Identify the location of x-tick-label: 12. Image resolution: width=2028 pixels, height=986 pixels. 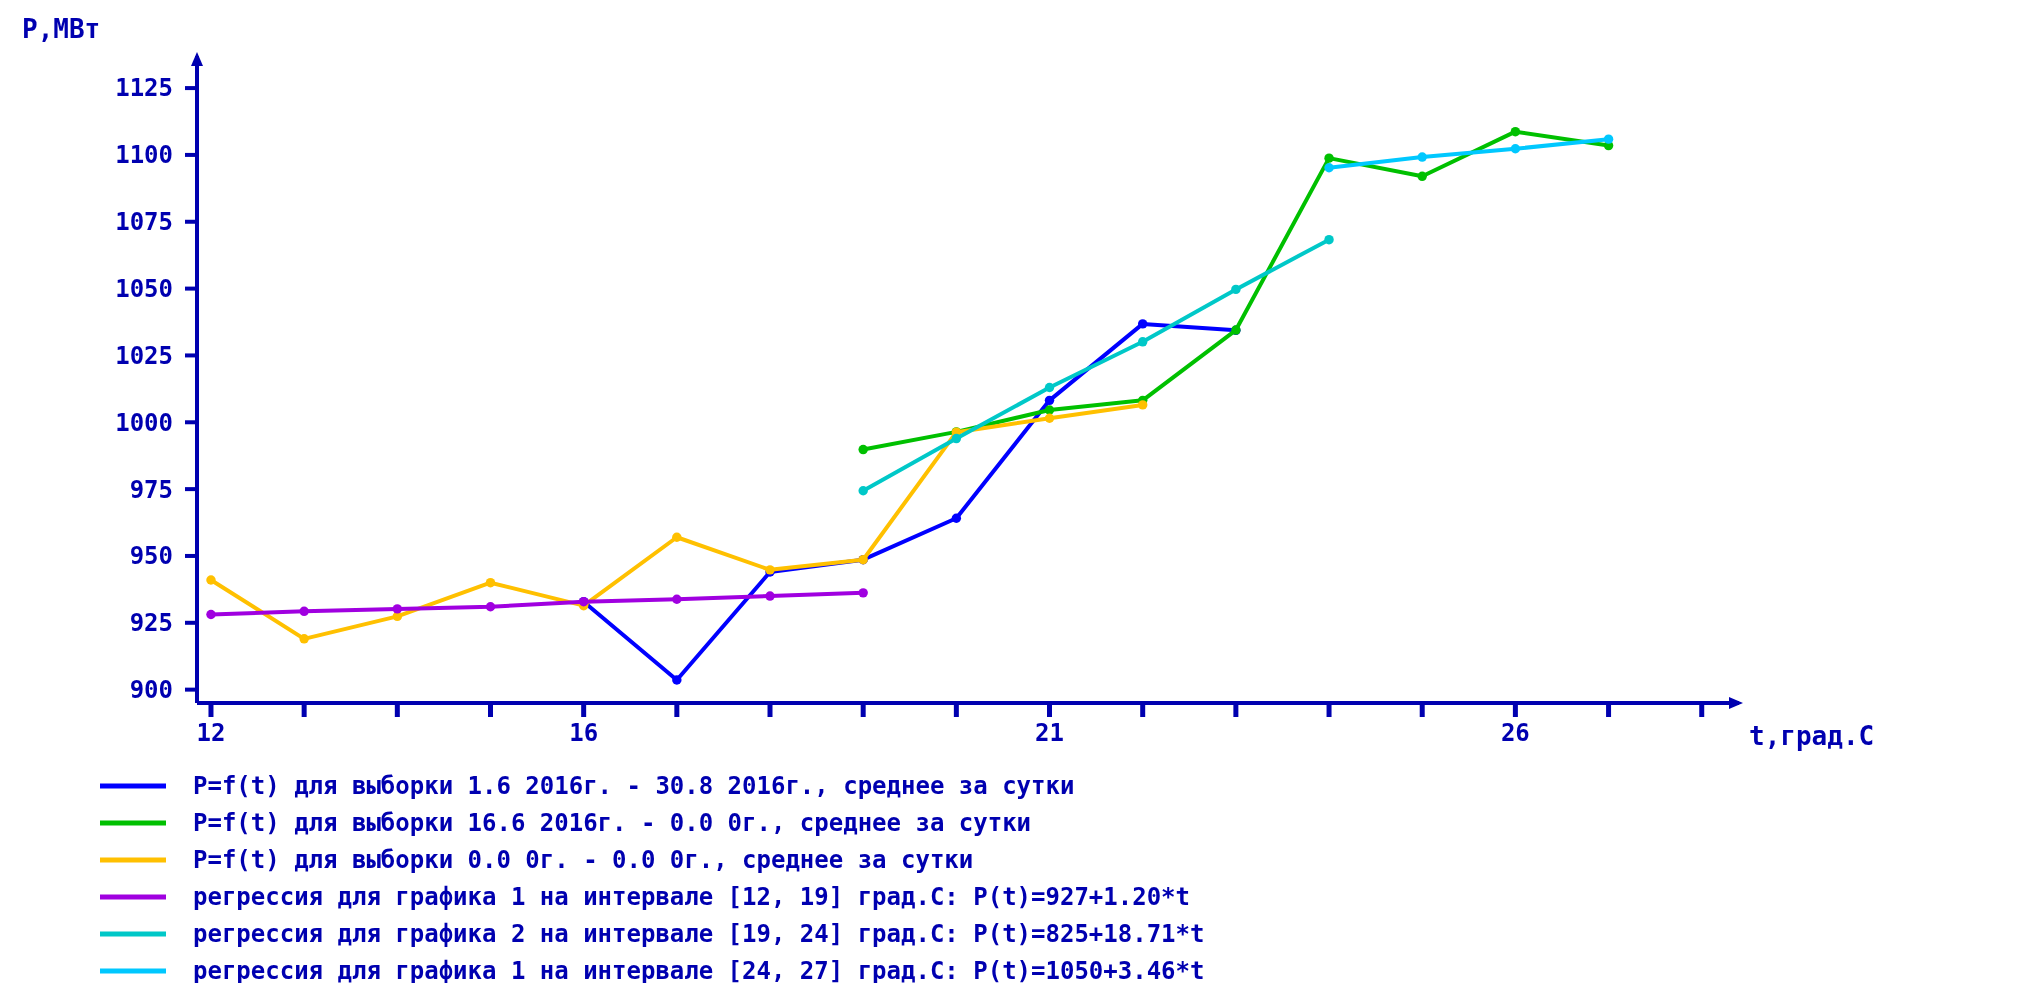
(211, 733).